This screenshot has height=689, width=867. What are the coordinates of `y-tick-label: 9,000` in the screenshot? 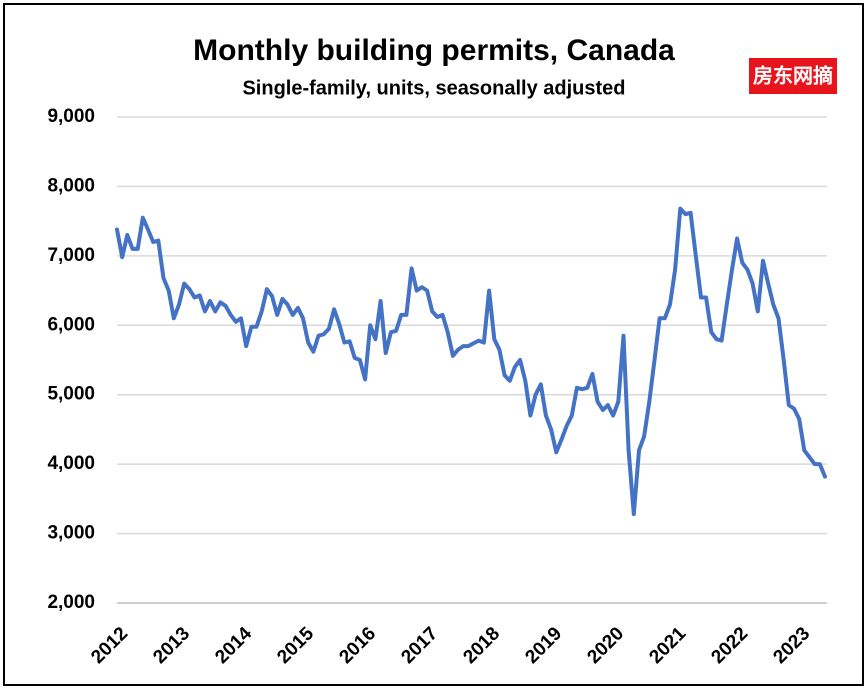 It's located at (71, 116).